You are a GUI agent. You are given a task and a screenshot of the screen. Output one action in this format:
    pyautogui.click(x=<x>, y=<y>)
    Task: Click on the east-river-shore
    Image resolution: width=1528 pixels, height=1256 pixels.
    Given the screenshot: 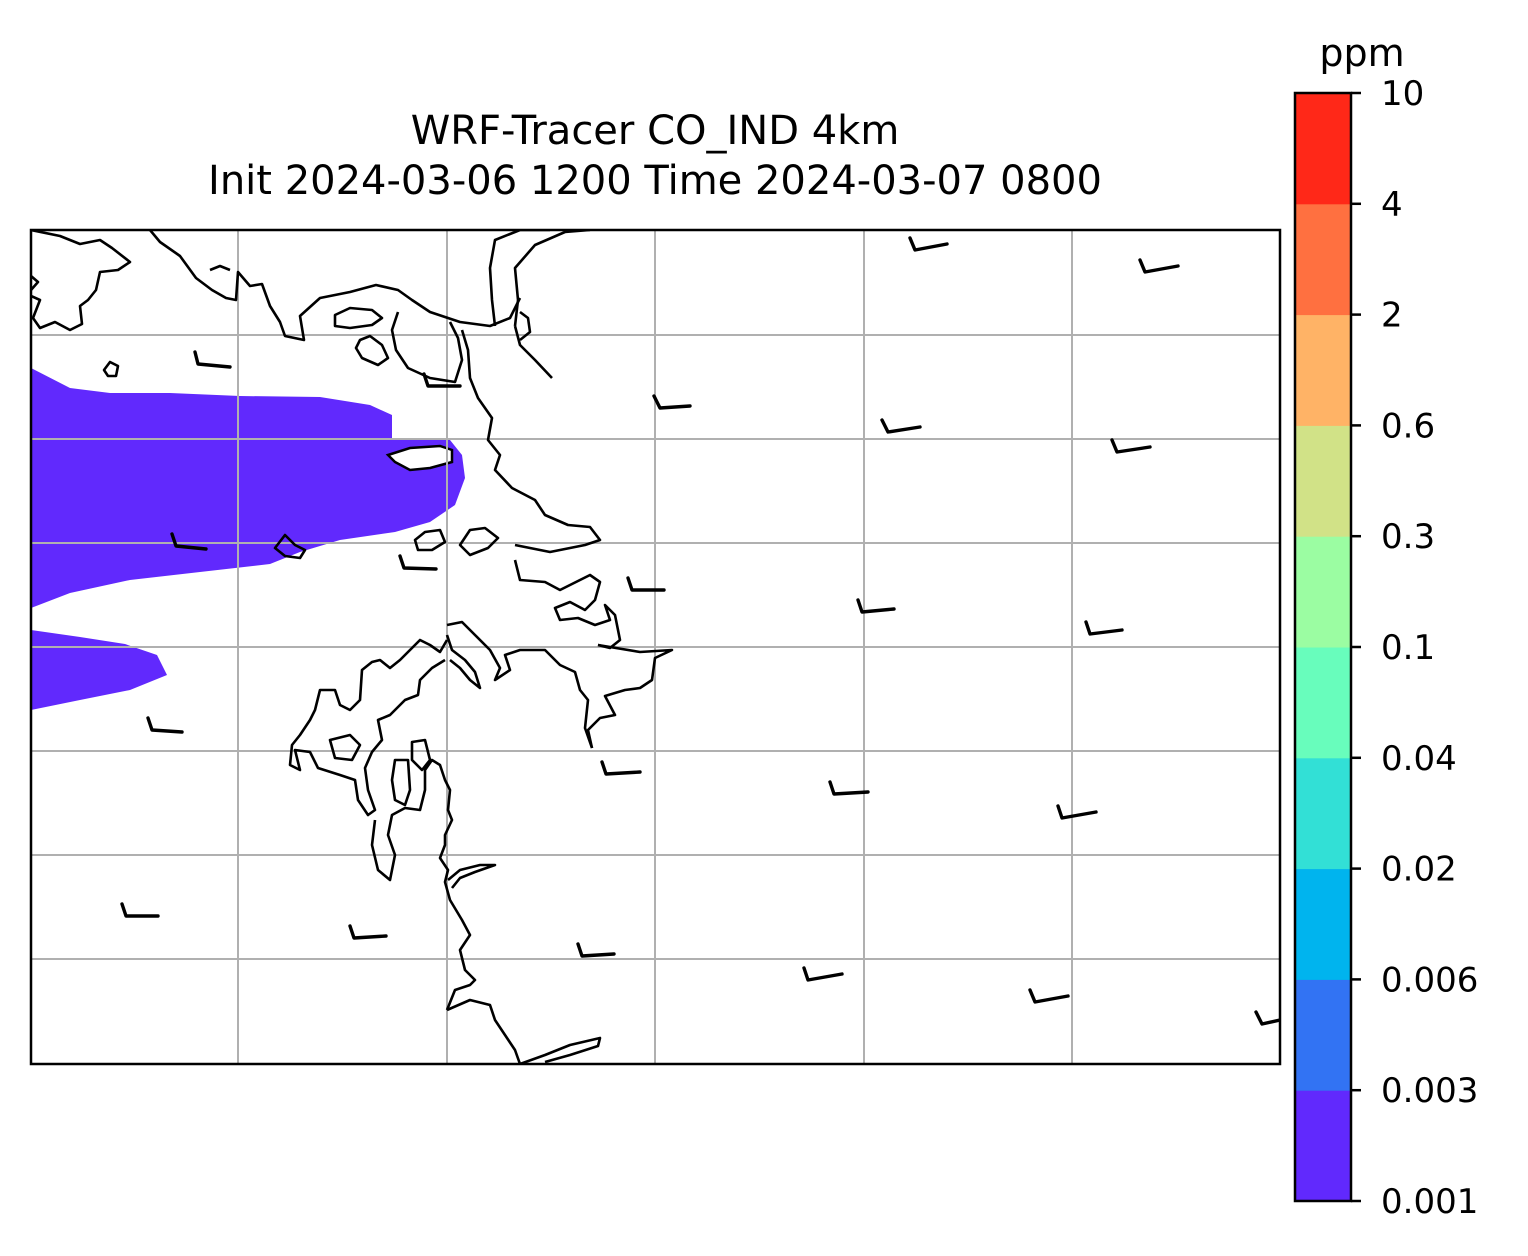 What is the action you would take?
    pyautogui.click(x=531, y=441)
    